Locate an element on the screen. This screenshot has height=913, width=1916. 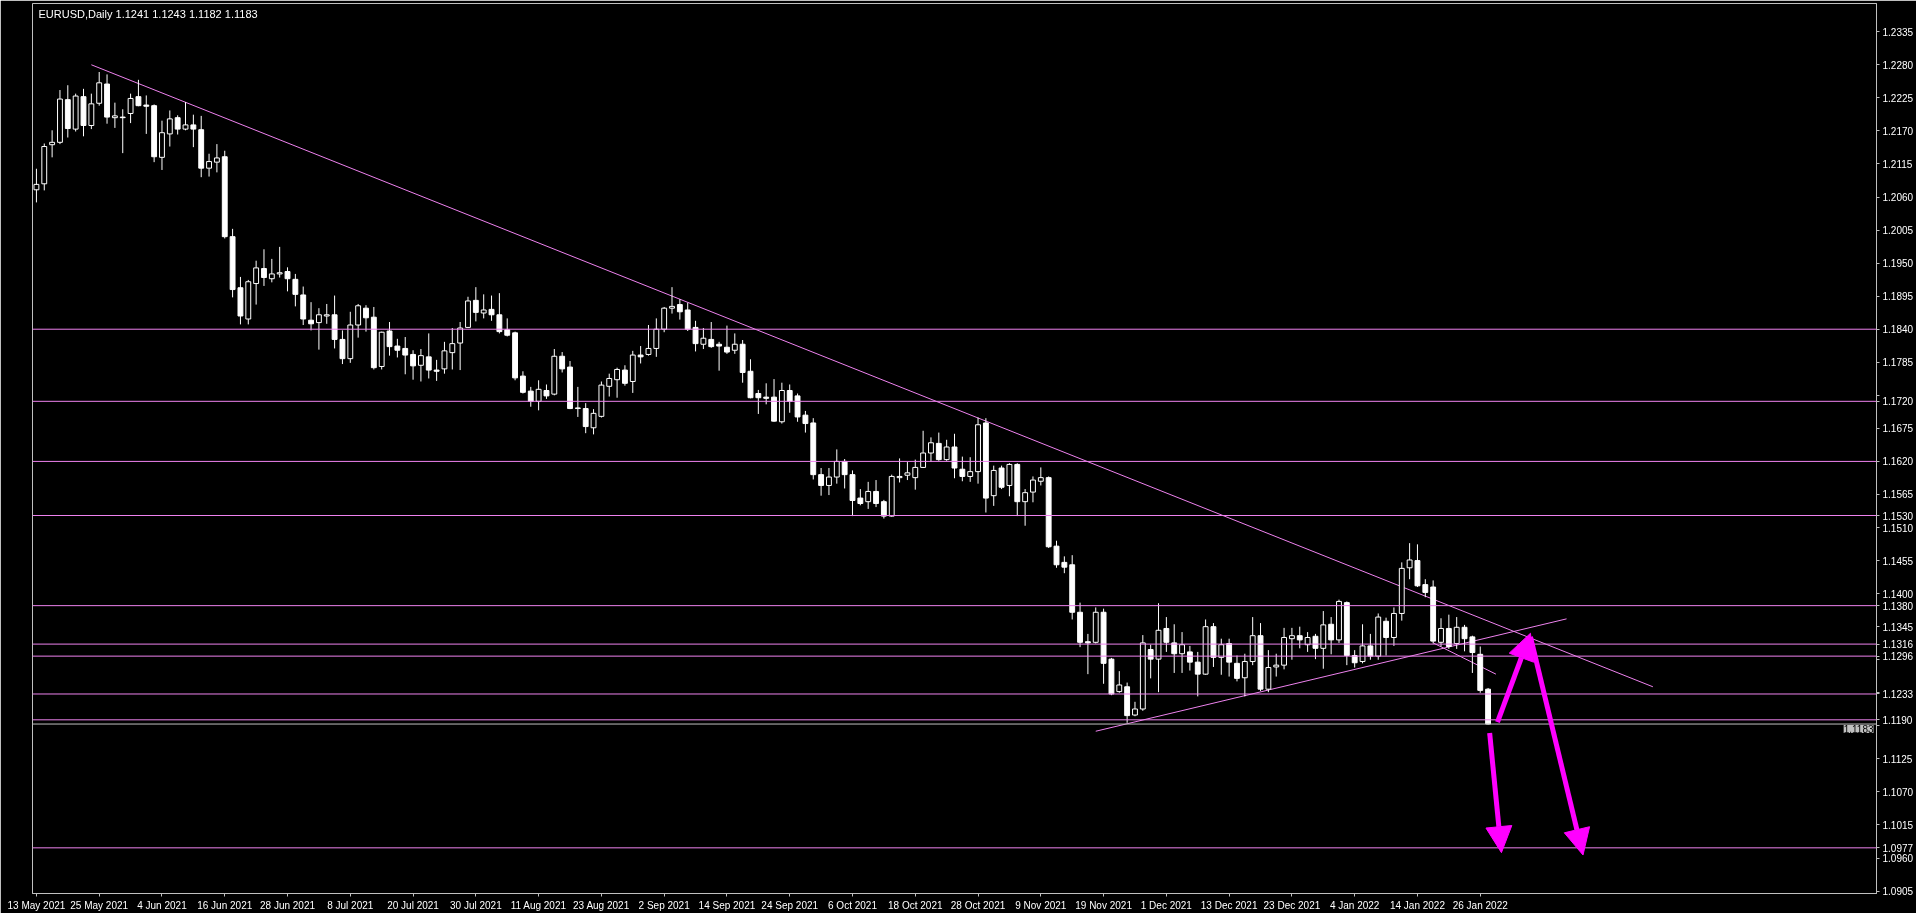
y-tick-label: 1.1565 is located at coordinates (1898, 495).